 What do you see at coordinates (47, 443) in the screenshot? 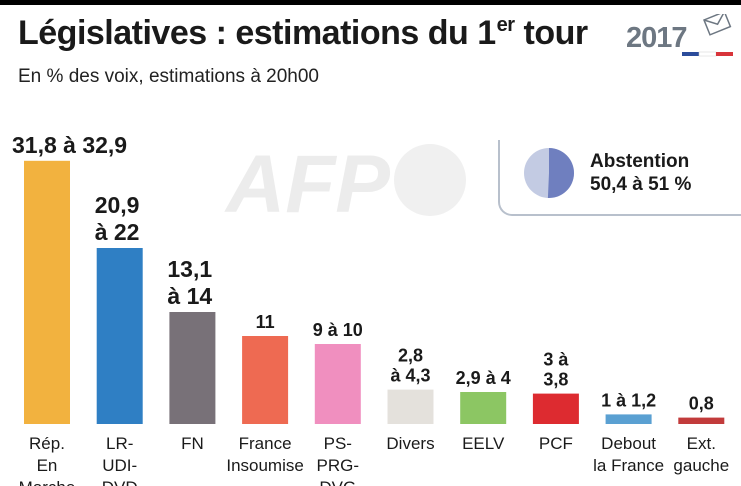
I see `category-label-0-0: Rép.` at bounding box center [47, 443].